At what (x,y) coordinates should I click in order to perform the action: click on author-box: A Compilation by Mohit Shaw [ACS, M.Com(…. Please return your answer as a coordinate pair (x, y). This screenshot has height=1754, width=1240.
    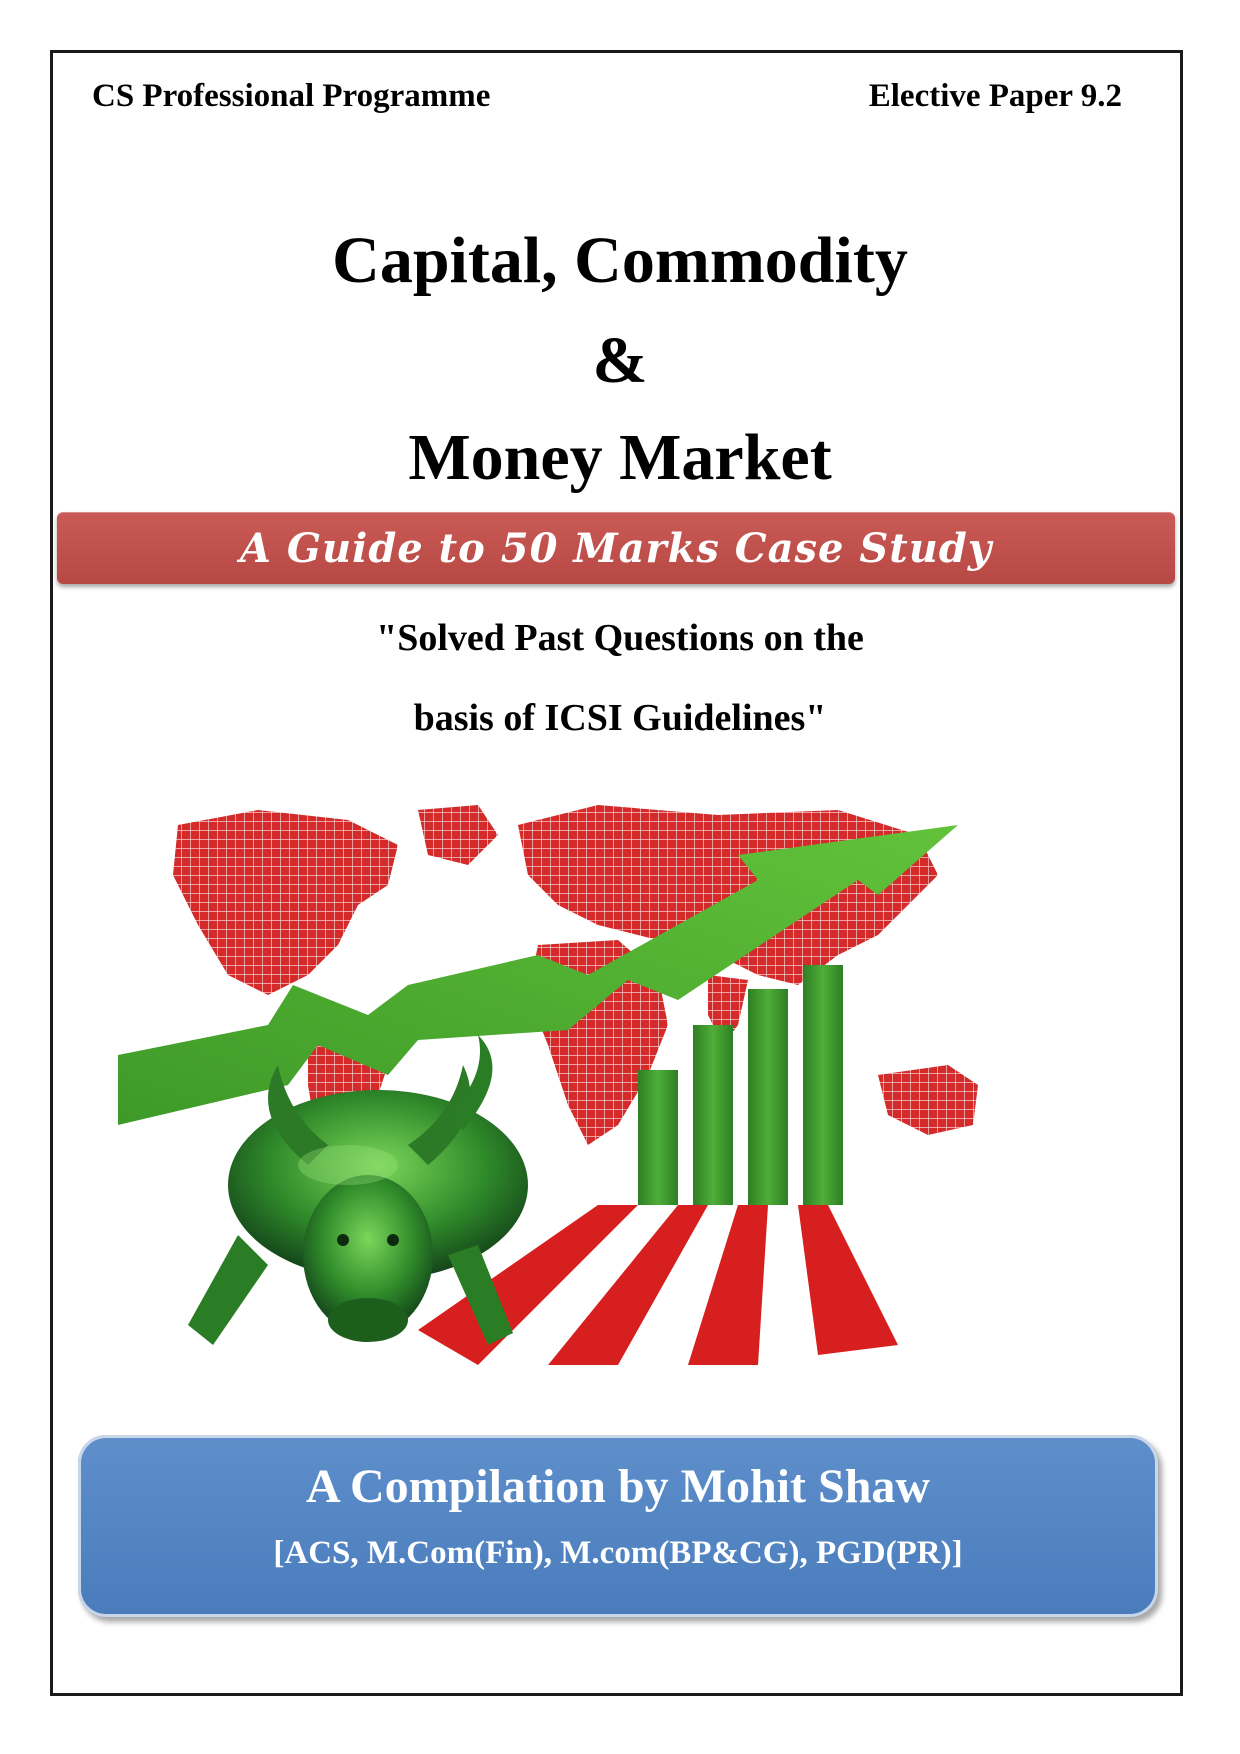
    Looking at the image, I should click on (618, 1526).